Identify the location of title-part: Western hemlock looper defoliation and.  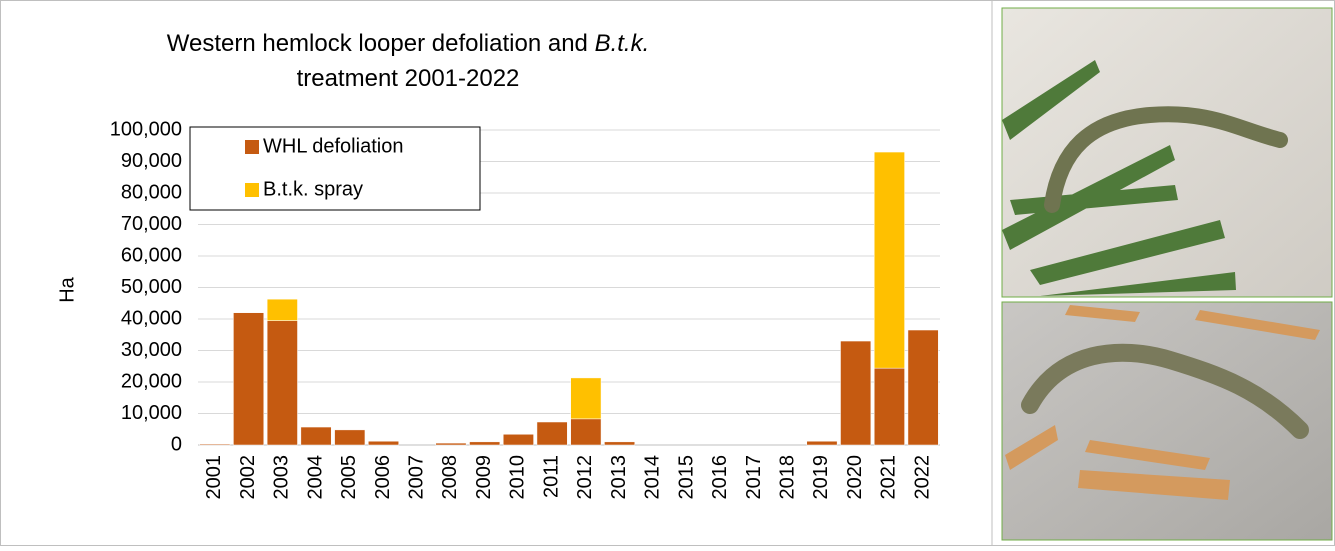
(381, 43).